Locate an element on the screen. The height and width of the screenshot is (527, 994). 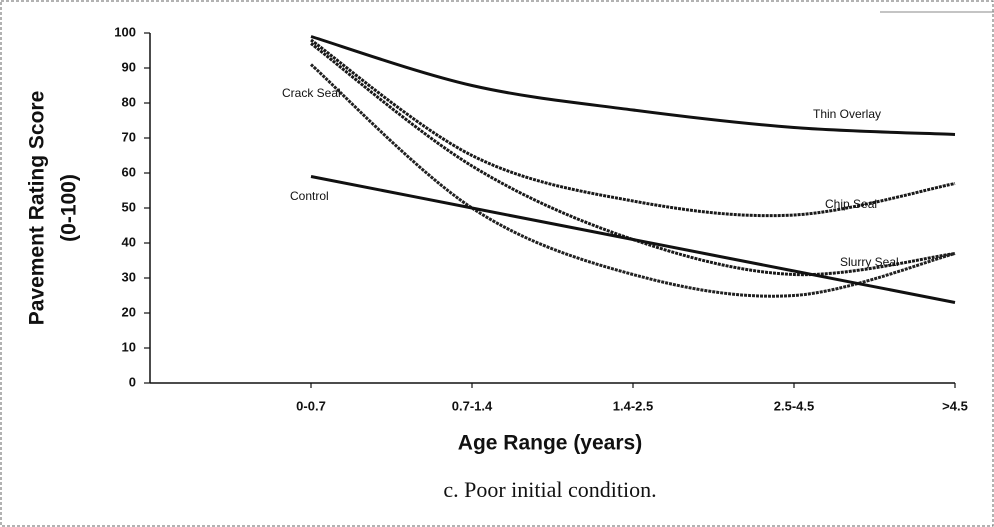
series-line is located at coordinates (633, 85).